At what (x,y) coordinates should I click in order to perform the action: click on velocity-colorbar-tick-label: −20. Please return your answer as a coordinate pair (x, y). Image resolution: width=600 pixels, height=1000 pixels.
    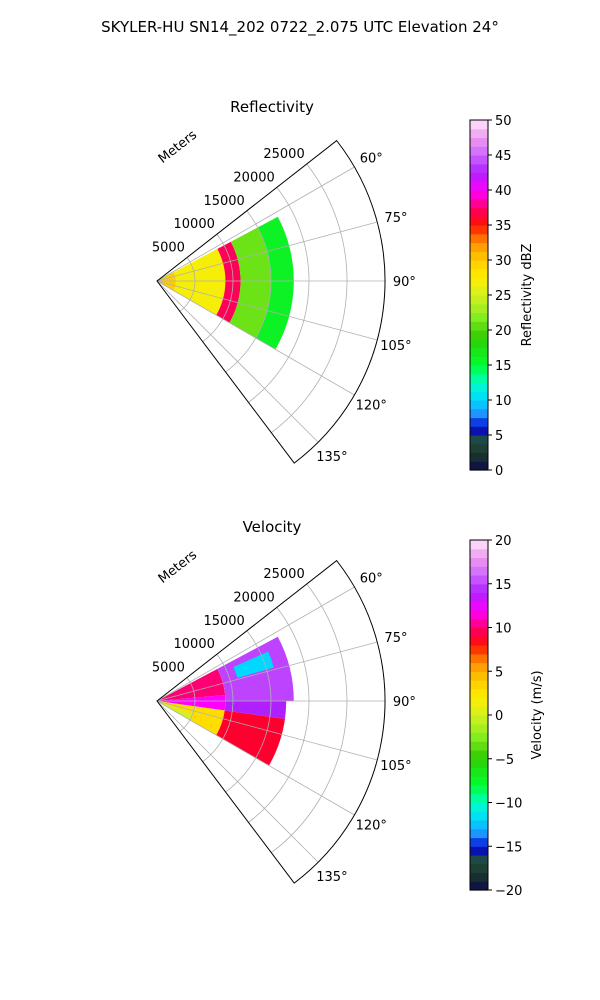
    Looking at the image, I should click on (508, 891).